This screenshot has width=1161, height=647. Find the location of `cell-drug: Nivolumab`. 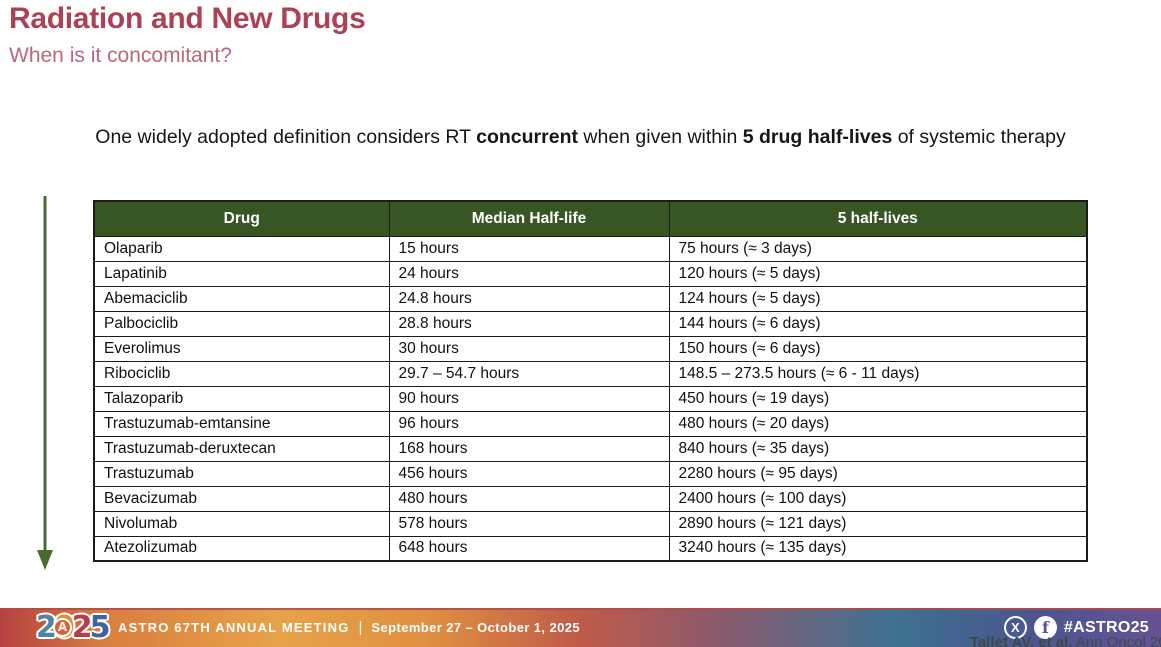

cell-drug: Nivolumab is located at coordinates (241, 523).